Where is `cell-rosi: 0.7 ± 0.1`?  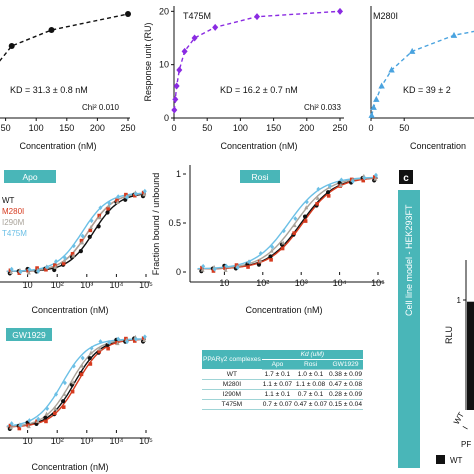 cell-rosi: 0.7 ± 0.1 is located at coordinates (311, 394).